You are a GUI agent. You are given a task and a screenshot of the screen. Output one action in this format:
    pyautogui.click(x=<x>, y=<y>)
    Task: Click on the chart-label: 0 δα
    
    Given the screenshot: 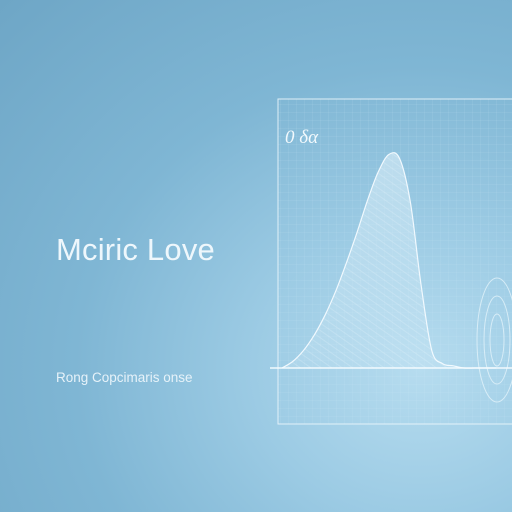 What is the action you would take?
    pyautogui.click(x=302, y=137)
    